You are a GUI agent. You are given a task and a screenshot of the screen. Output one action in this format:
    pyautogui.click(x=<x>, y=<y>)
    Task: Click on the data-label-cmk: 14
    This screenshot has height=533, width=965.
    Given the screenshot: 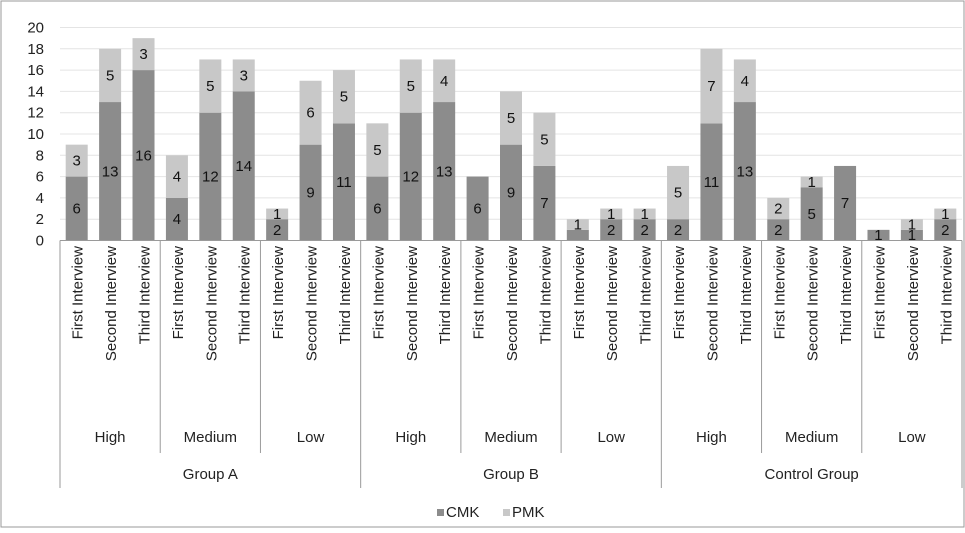 What is the action you would take?
    pyautogui.click(x=243, y=166)
    